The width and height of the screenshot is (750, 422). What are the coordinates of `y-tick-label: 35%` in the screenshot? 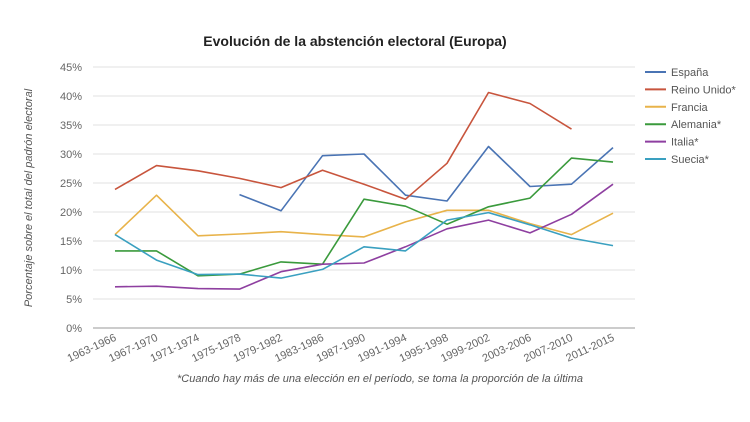 It's located at (71, 126).